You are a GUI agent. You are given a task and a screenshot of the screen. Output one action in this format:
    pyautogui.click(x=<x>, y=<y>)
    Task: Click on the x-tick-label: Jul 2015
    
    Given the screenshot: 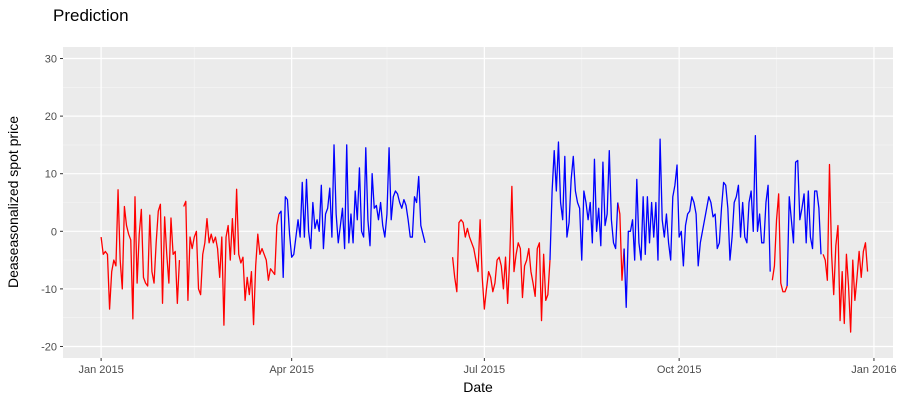 What is the action you would take?
    pyautogui.click(x=485, y=370)
    